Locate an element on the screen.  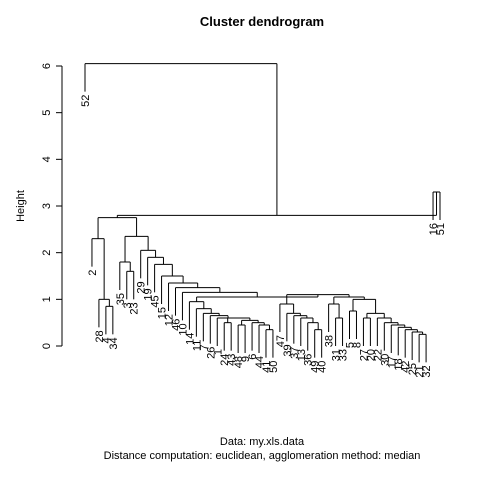
leaf-label: 45 is located at coordinates (156, 301).